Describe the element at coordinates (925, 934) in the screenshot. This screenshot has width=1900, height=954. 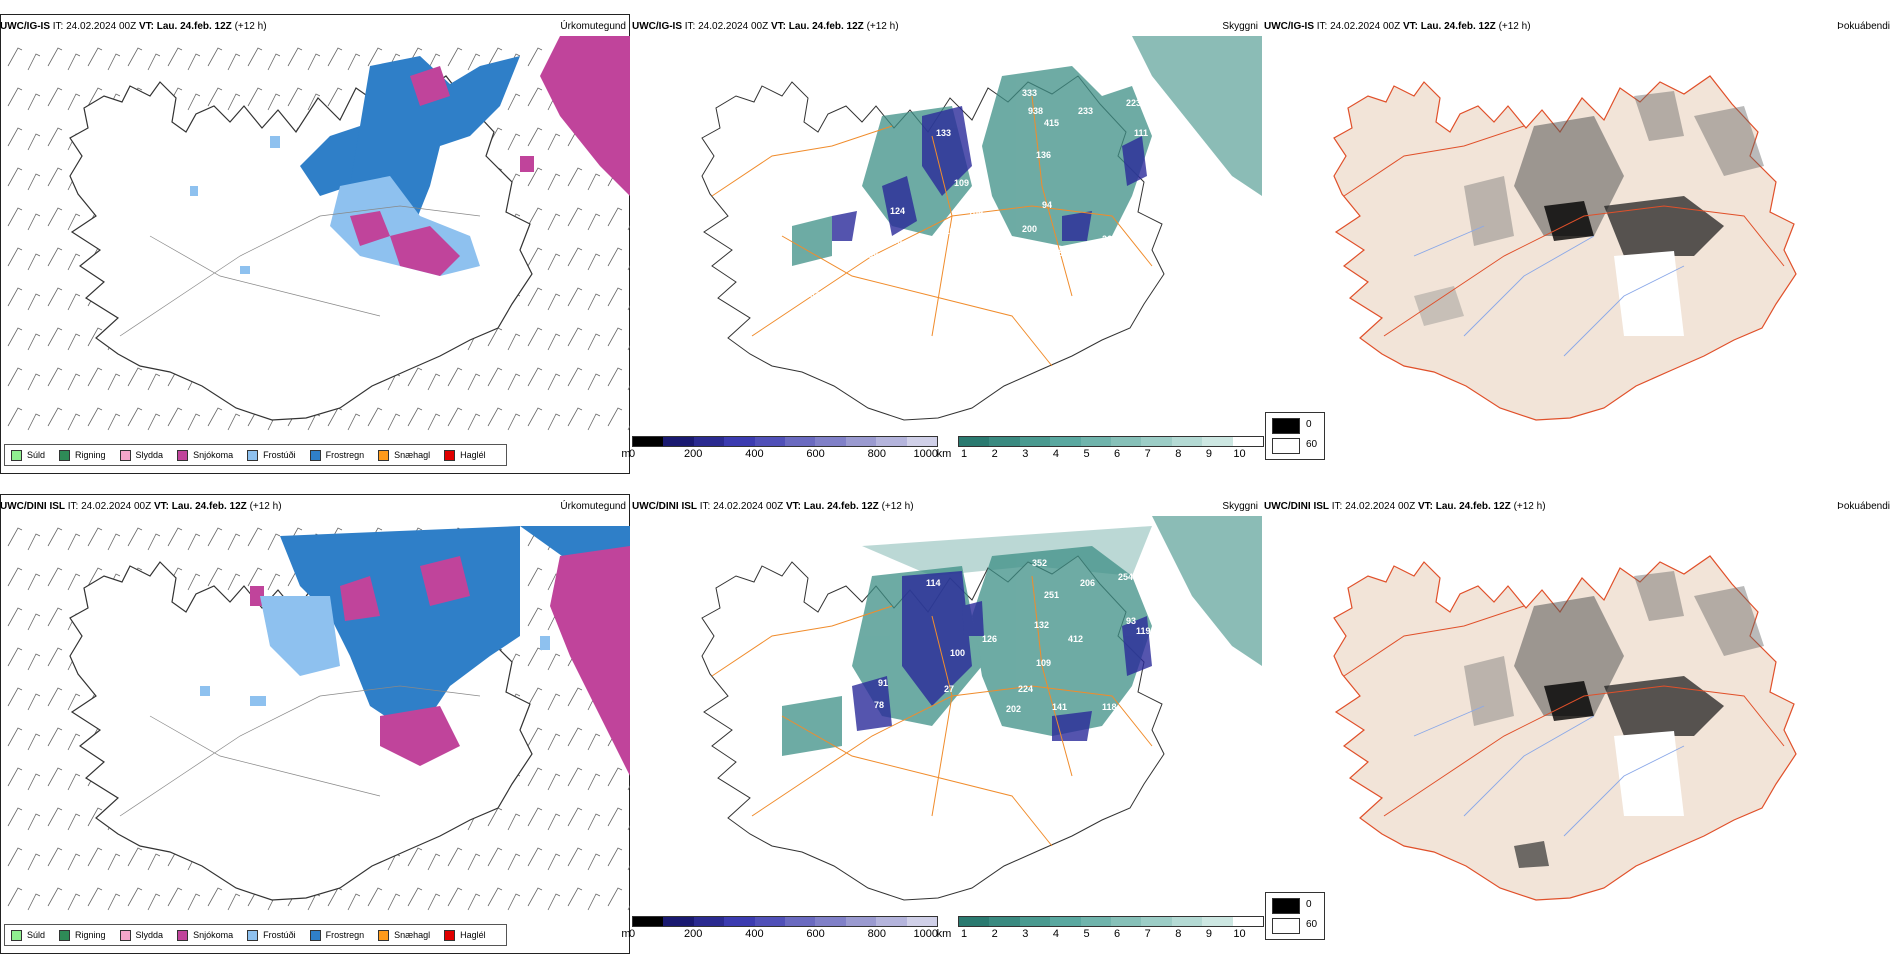
I see `cloud-base-tick: 1000` at that location.